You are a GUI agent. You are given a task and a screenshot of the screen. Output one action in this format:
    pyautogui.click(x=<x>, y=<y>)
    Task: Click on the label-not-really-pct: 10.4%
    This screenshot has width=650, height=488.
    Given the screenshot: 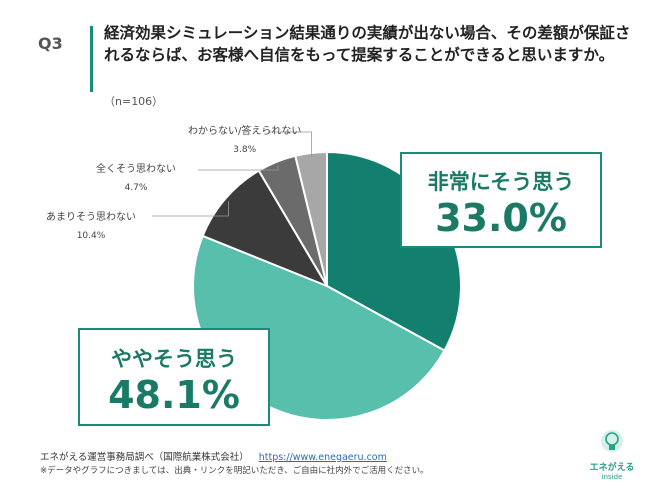 What is the action you would take?
    pyautogui.click(x=91, y=236)
    